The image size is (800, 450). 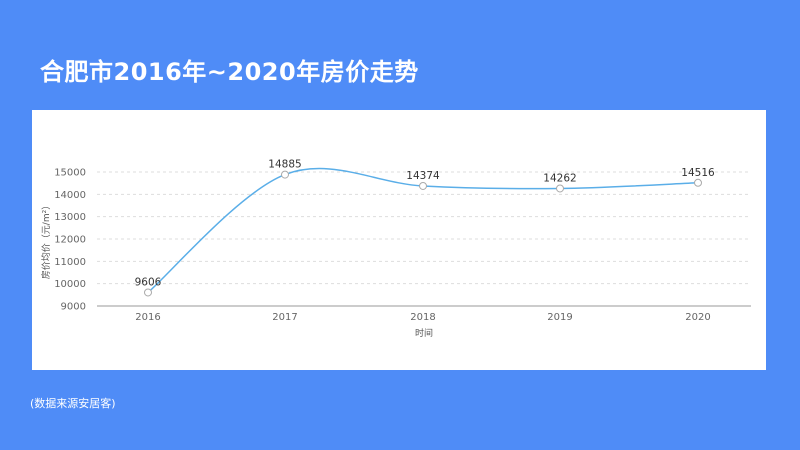 I want to click on x-tick-label: 2019, so click(x=559, y=317).